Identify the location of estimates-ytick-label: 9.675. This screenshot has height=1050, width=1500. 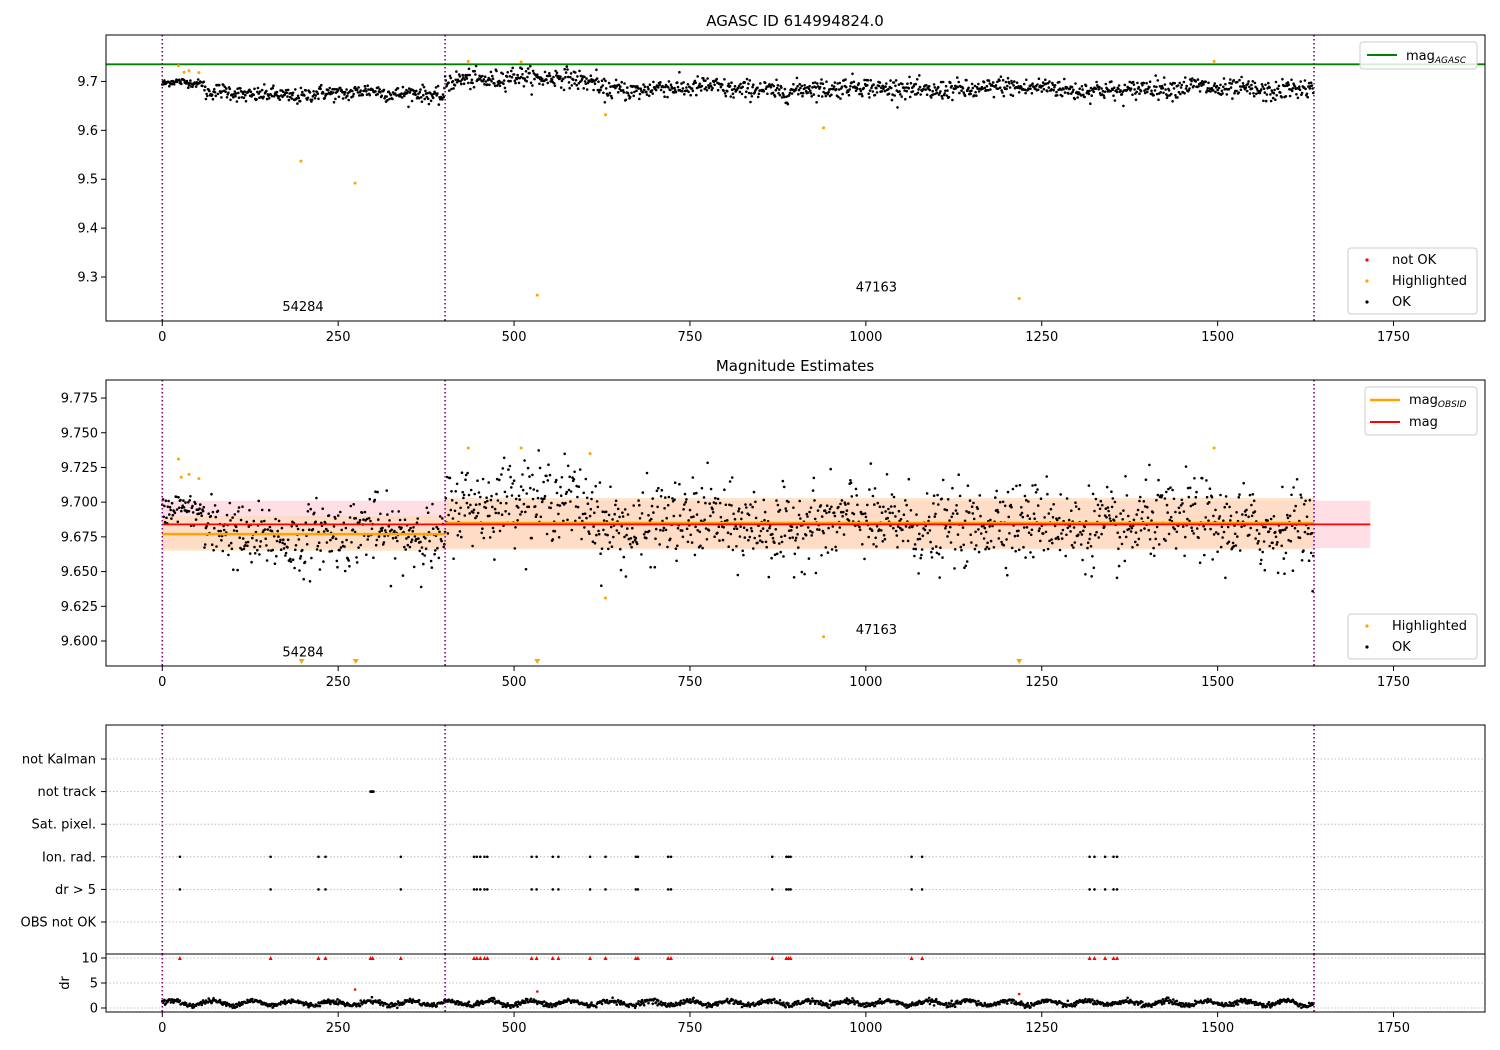
(79, 537).